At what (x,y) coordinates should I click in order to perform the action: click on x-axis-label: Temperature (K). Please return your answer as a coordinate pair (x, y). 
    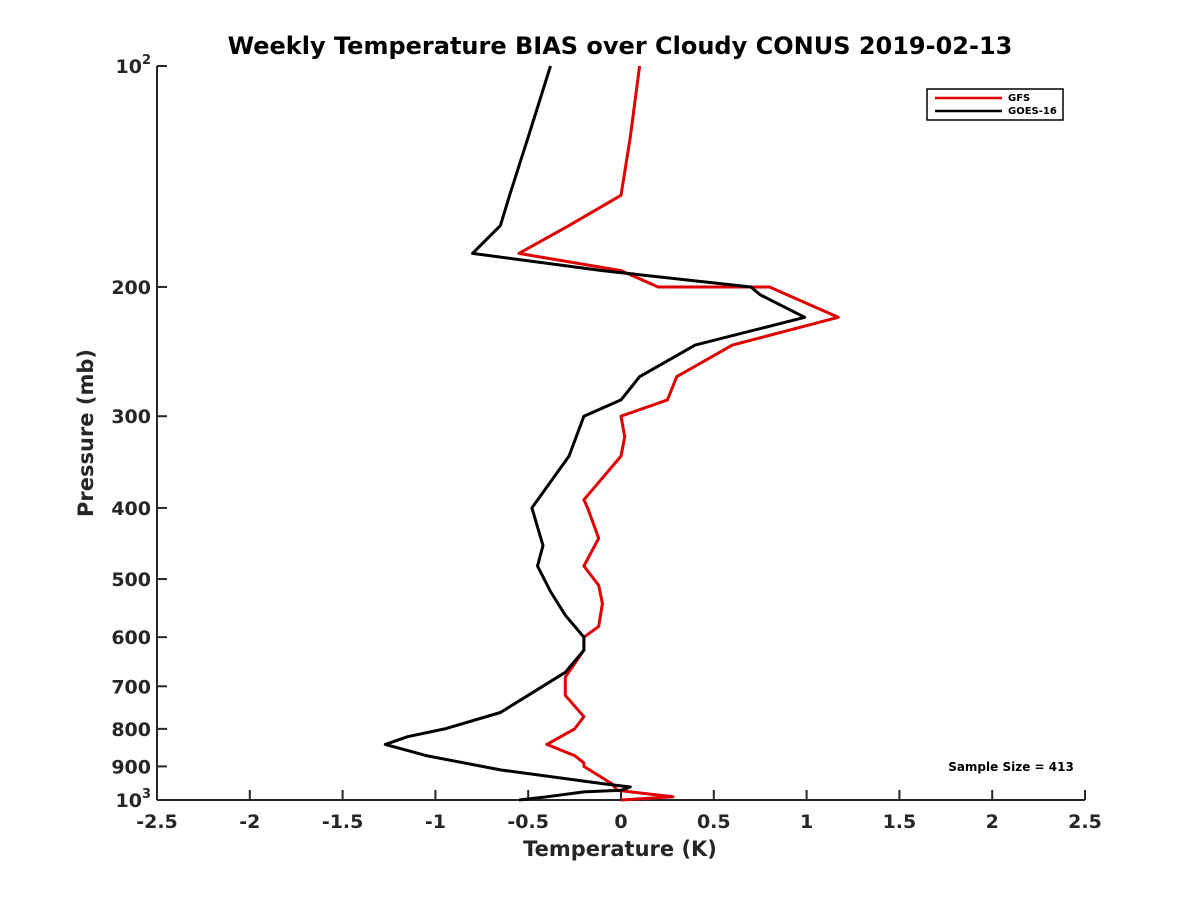
    Looking at the image, I should click on (620, 849).